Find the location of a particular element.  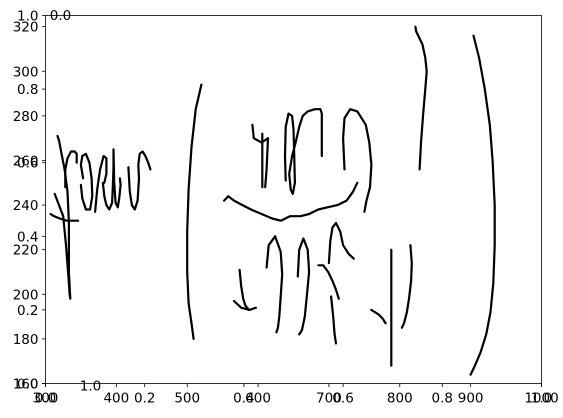

overlay-x-tick-label: 0.4 is located at coordinates (243, 399).